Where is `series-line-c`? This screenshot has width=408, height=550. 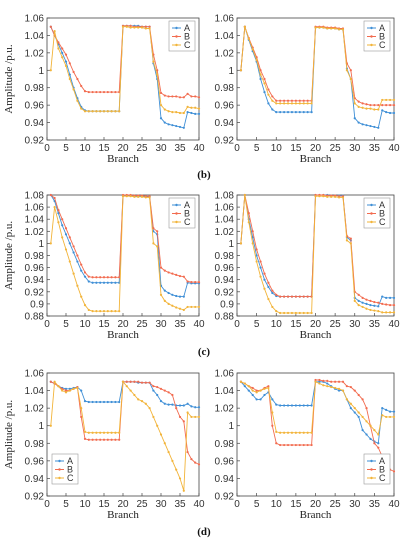 series-line-c is located at coordinates (317, 68).